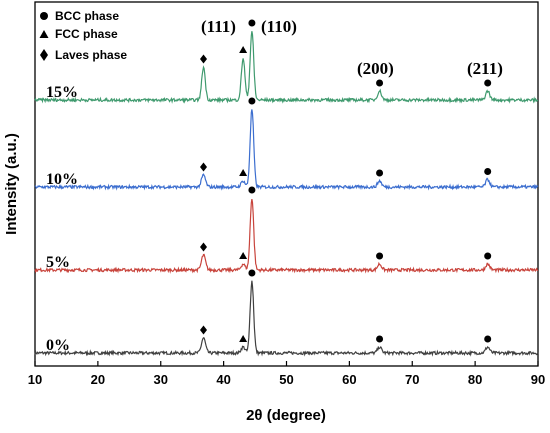 The height and width of the screenshot is (433, 550). Describe the element at coordinates (58, 262) in the screenshot. I see `series-label: 5%` at that location.